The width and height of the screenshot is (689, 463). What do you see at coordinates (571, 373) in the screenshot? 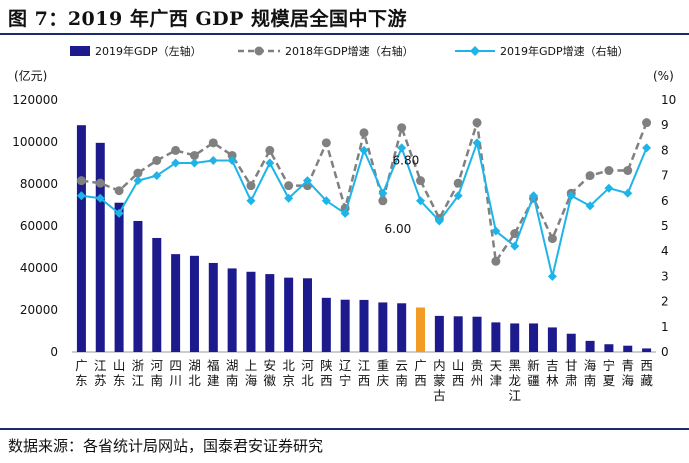
I see `x-axis-label: 甘肃` at bounding box center [571, 373].